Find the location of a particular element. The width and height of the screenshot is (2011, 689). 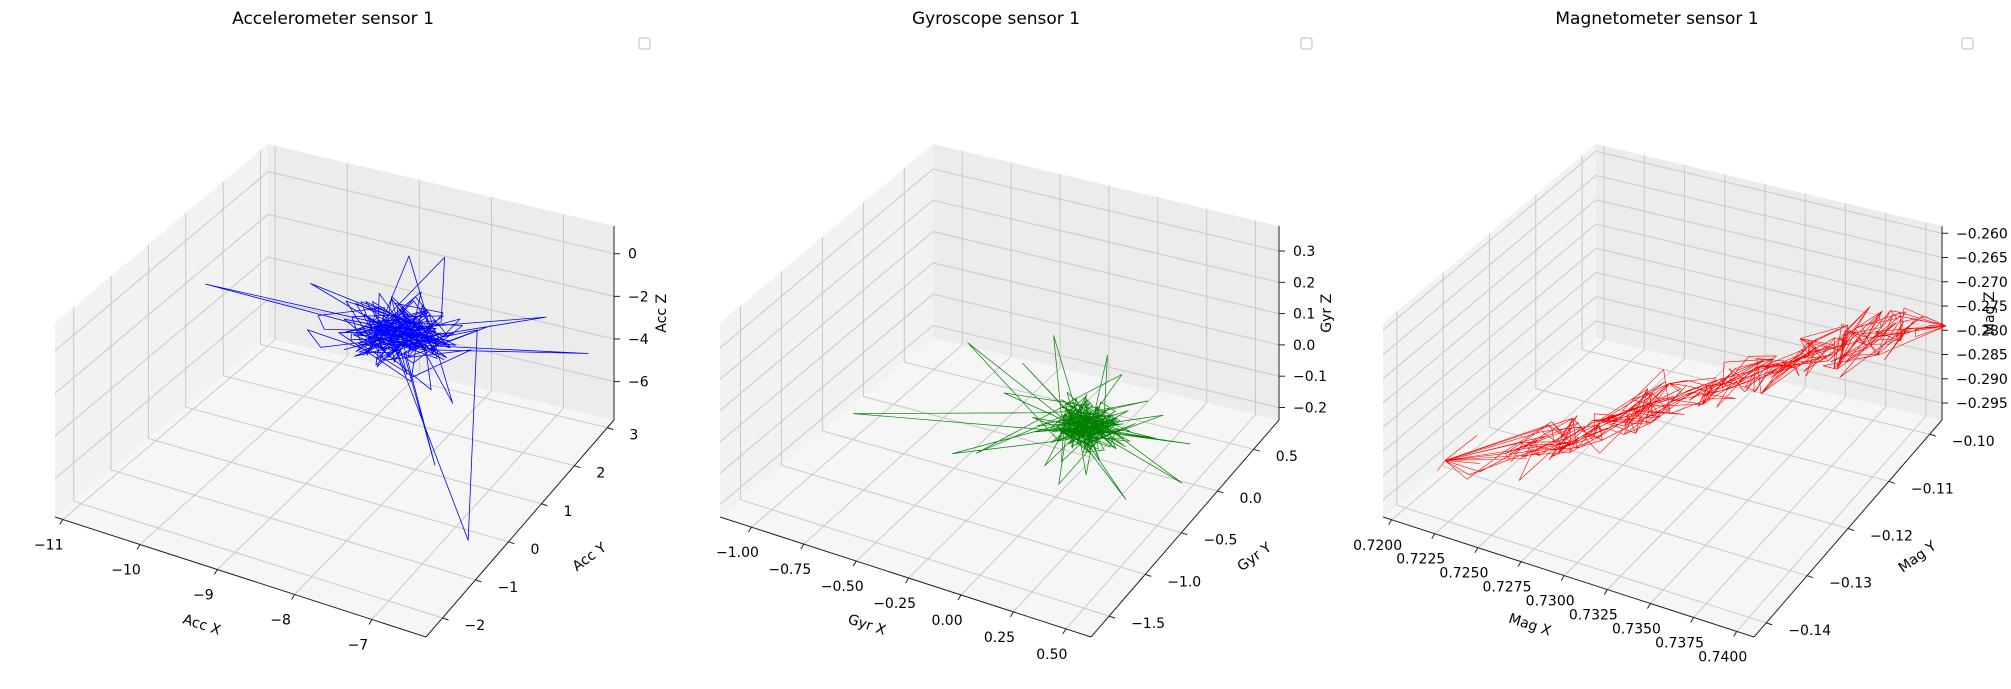

x-tick-label: −10 is located at coordinates (126, 571).